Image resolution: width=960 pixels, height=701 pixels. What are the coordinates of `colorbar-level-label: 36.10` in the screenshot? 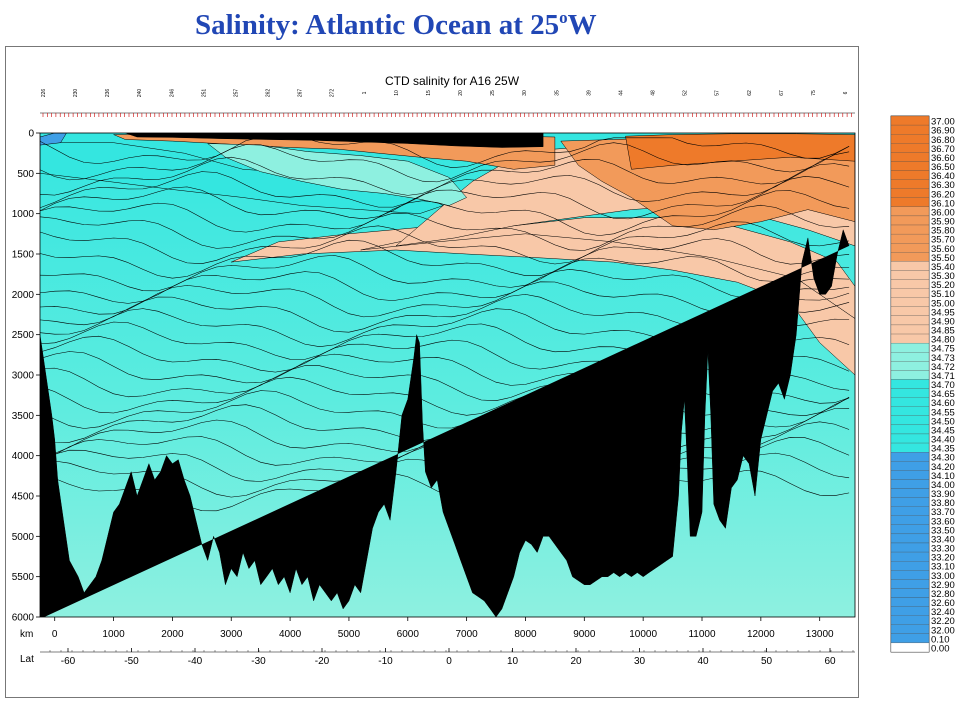 It's located at (943, 203).